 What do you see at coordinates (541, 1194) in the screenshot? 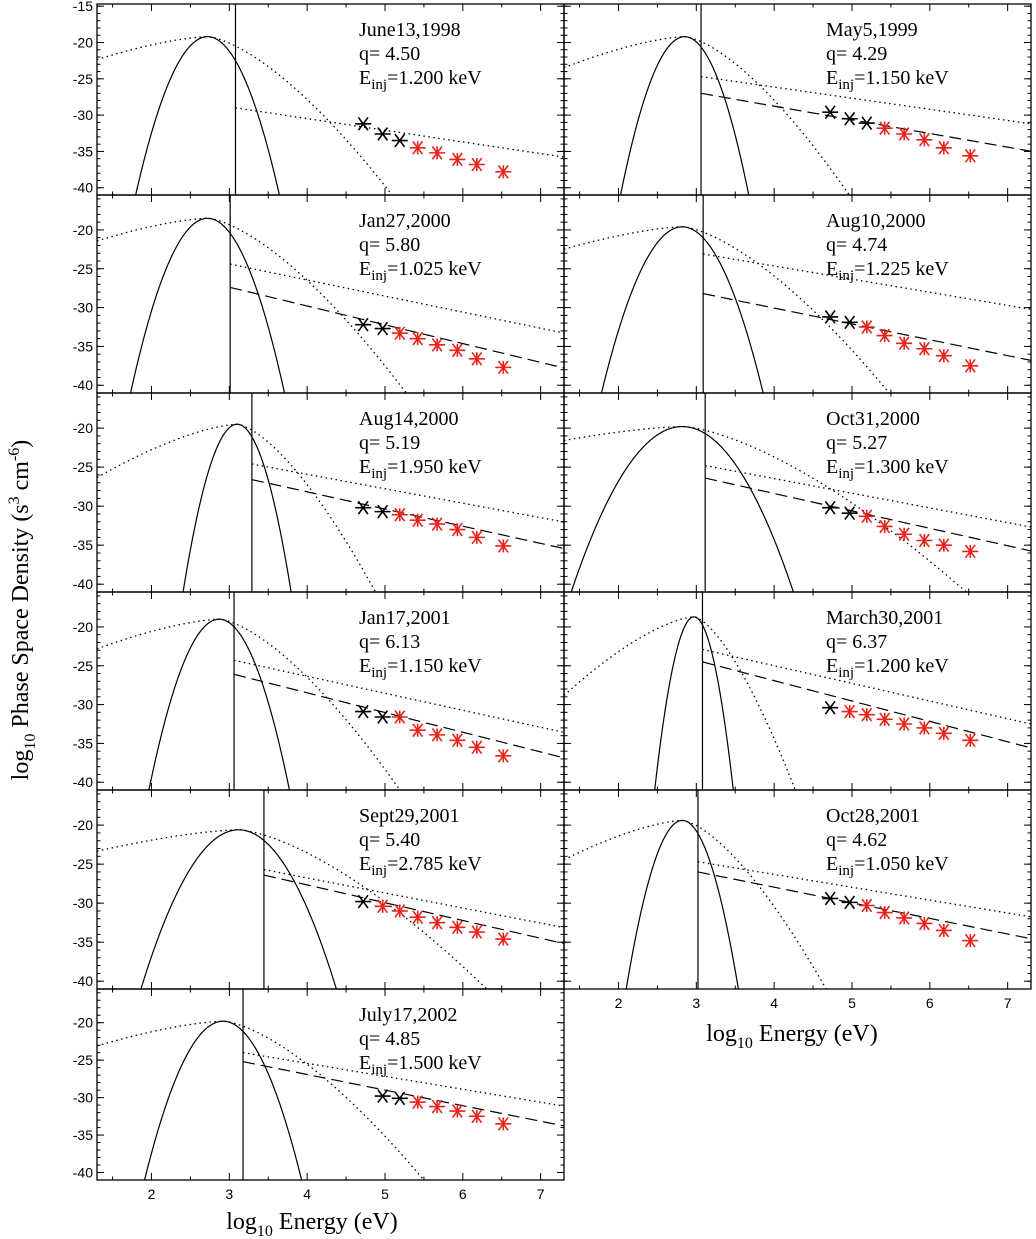
I see `x-tick-label: 7` at bounding box center [541, 1194].